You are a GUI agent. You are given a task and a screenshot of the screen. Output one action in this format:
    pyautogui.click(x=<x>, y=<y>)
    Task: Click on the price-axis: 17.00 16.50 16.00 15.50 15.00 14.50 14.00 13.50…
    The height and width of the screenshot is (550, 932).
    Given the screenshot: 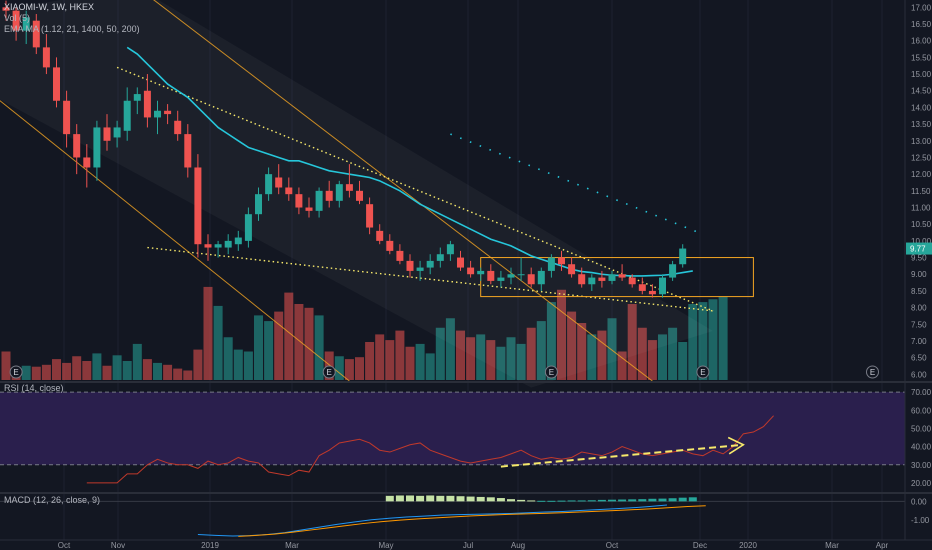 What is the action you would take?
    pyautogui.click(x=919, y=264)
    